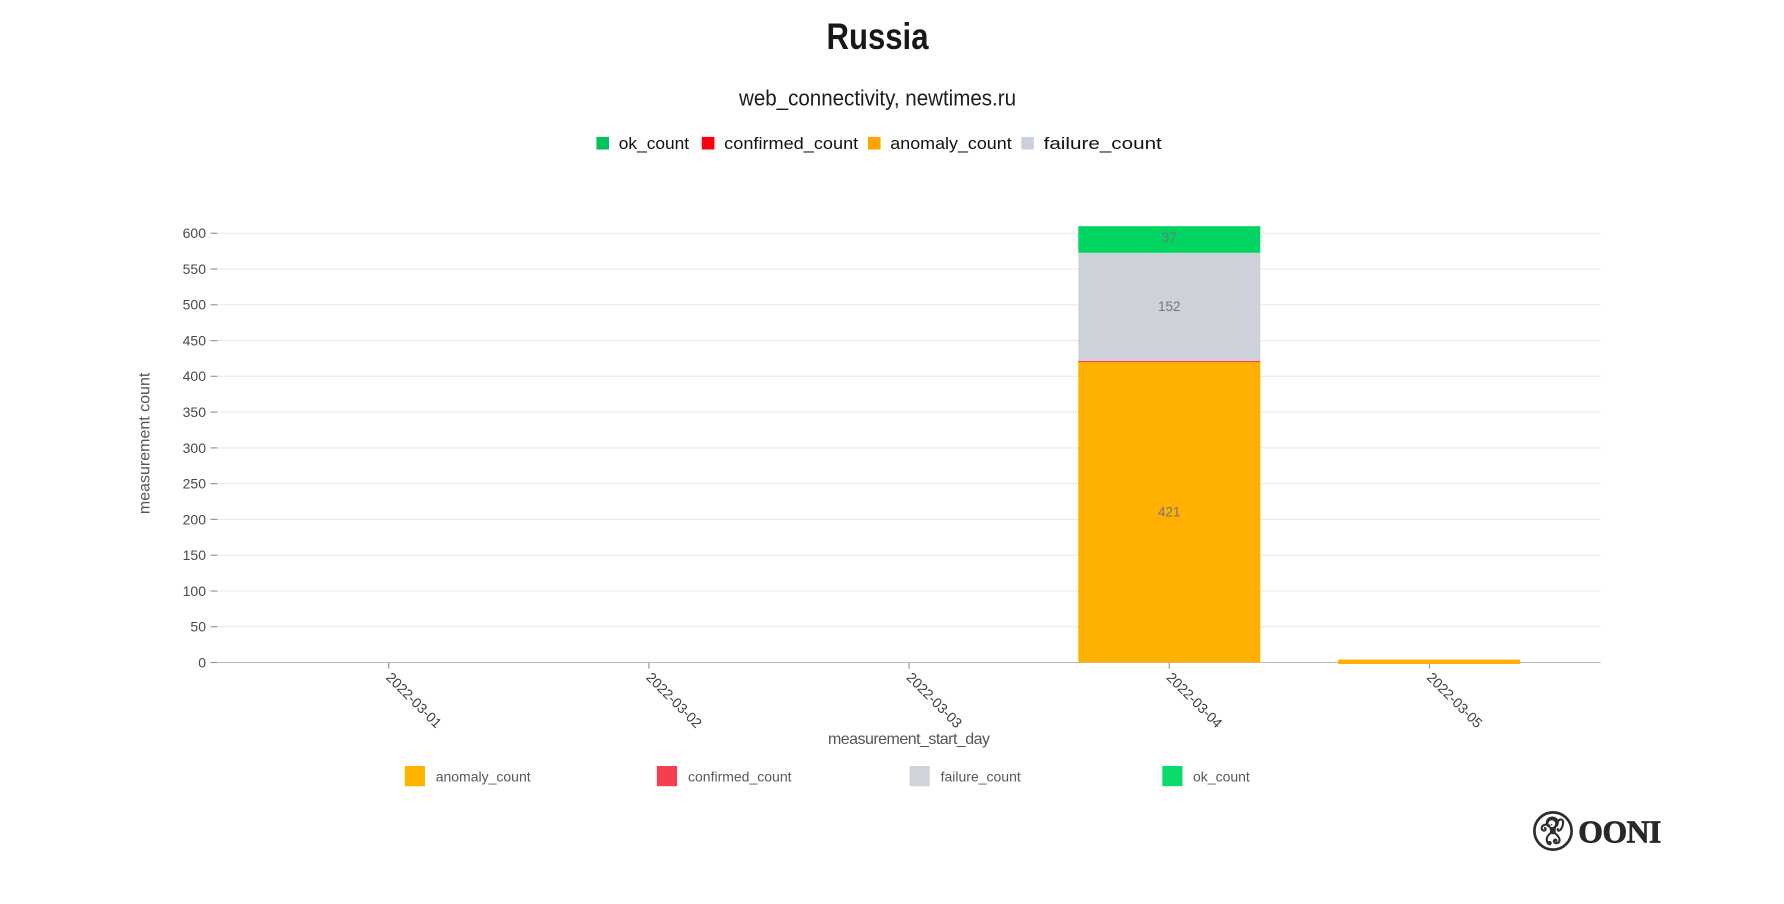 Image resolution: width=1784 pixels, height=904 pixels. What do you see at coordinates (1195, 700) in the screenshot?
I see `svg-text: 2022-03-04` at bounding box center [1195, 700].